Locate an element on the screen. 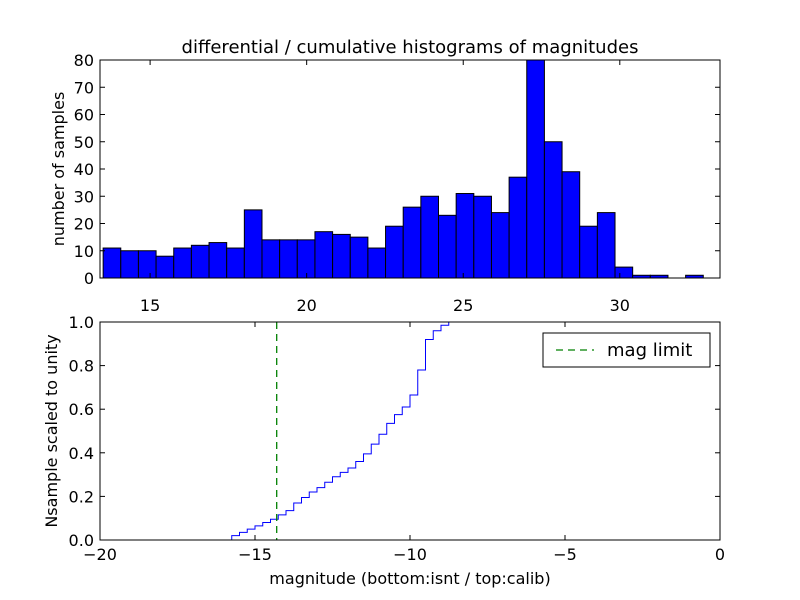  y-tick-label: 1.0 is located at coordinates (81, 322).